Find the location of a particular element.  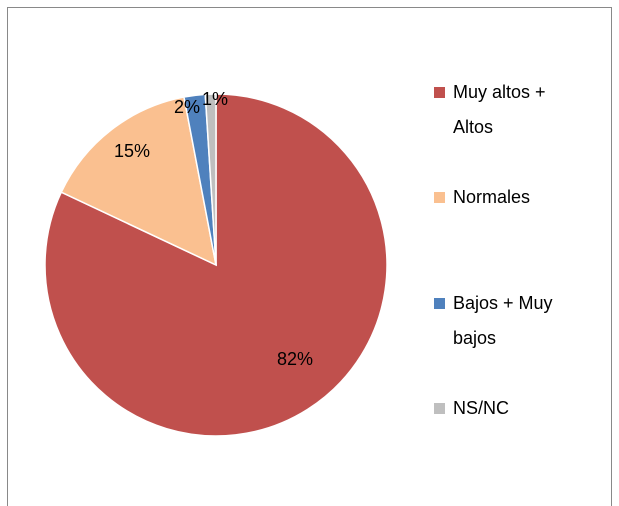

legend-label: NS/NC is located at coordinates (481, 408).